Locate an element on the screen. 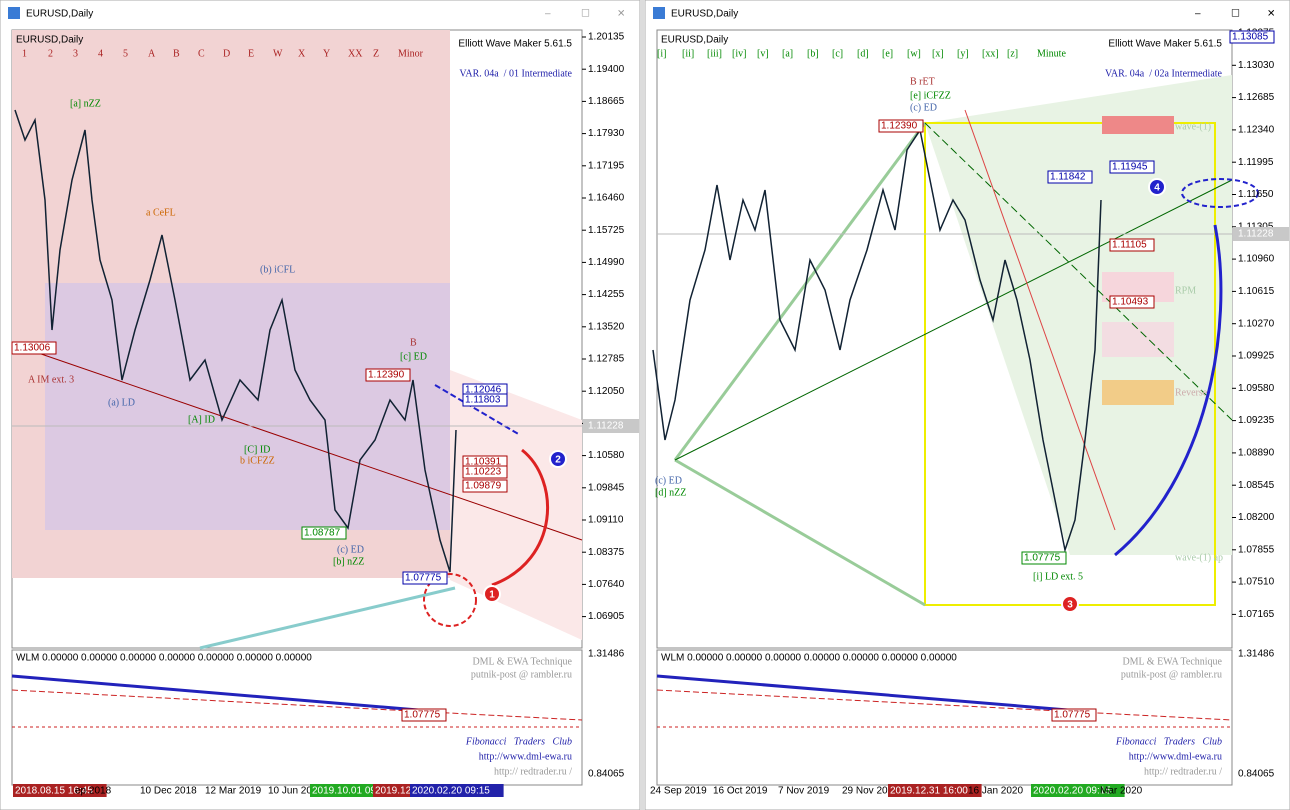 The image size is (1290, 810). price-tag: 1.10391 is located at coordinates (483, 462).